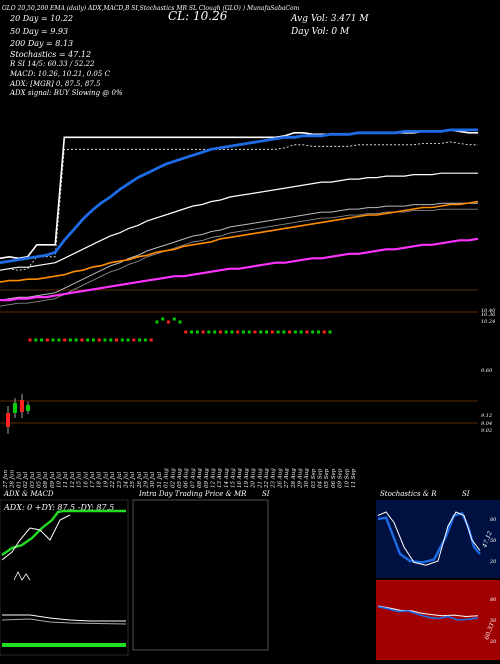  I want to click on price-axis-label-6: 9.02, so click(486, 431).